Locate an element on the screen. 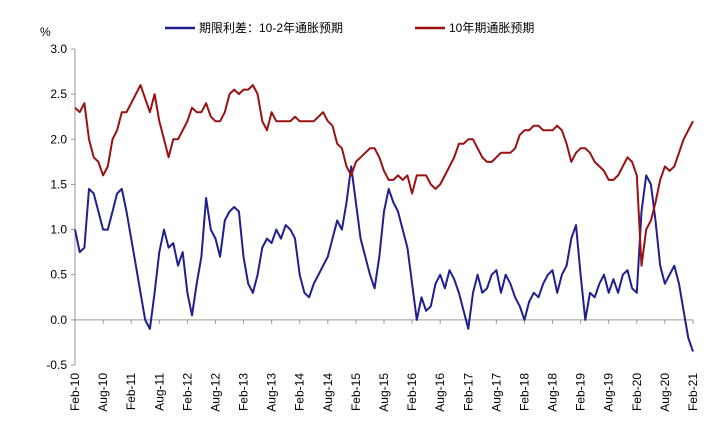  y-unit: % is located at coordinates (45, 32).